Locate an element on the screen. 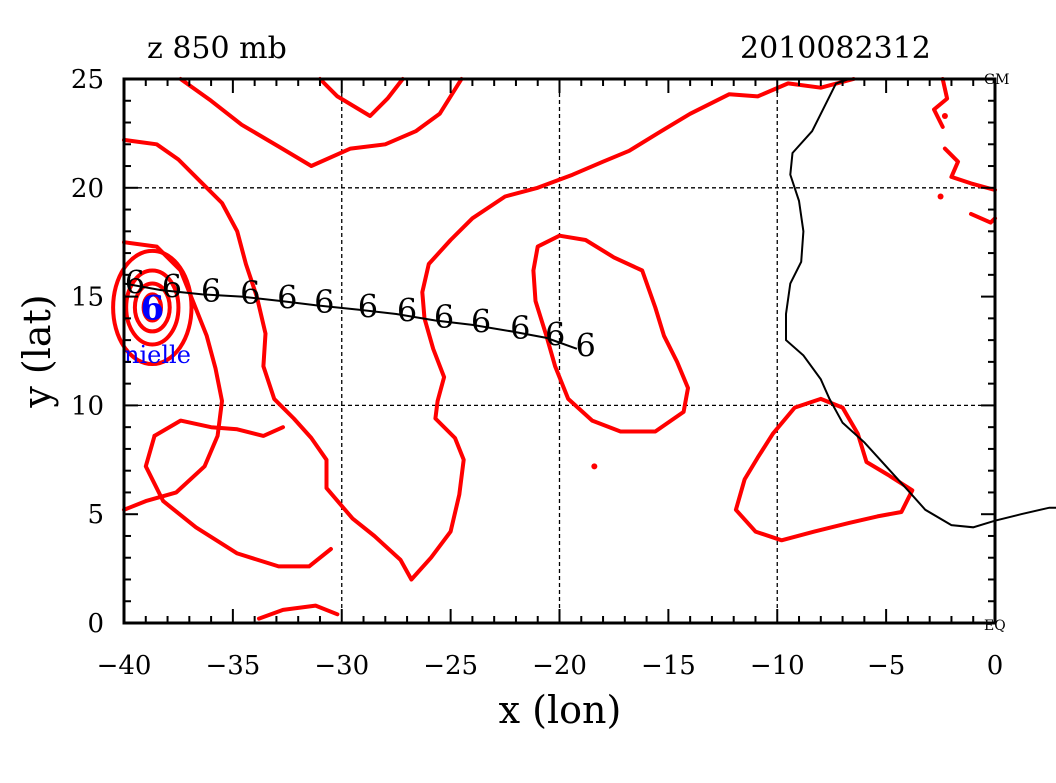  storm-name-label: nielle is located at coordinates (157, 355).